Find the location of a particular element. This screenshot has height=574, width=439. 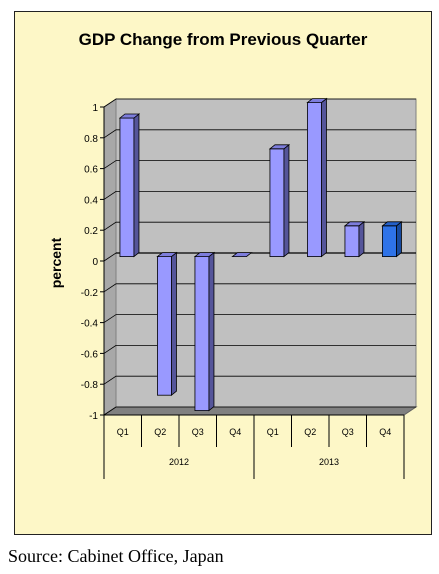

y-tick-label: 0.4 is located at coordinates (91, 200).